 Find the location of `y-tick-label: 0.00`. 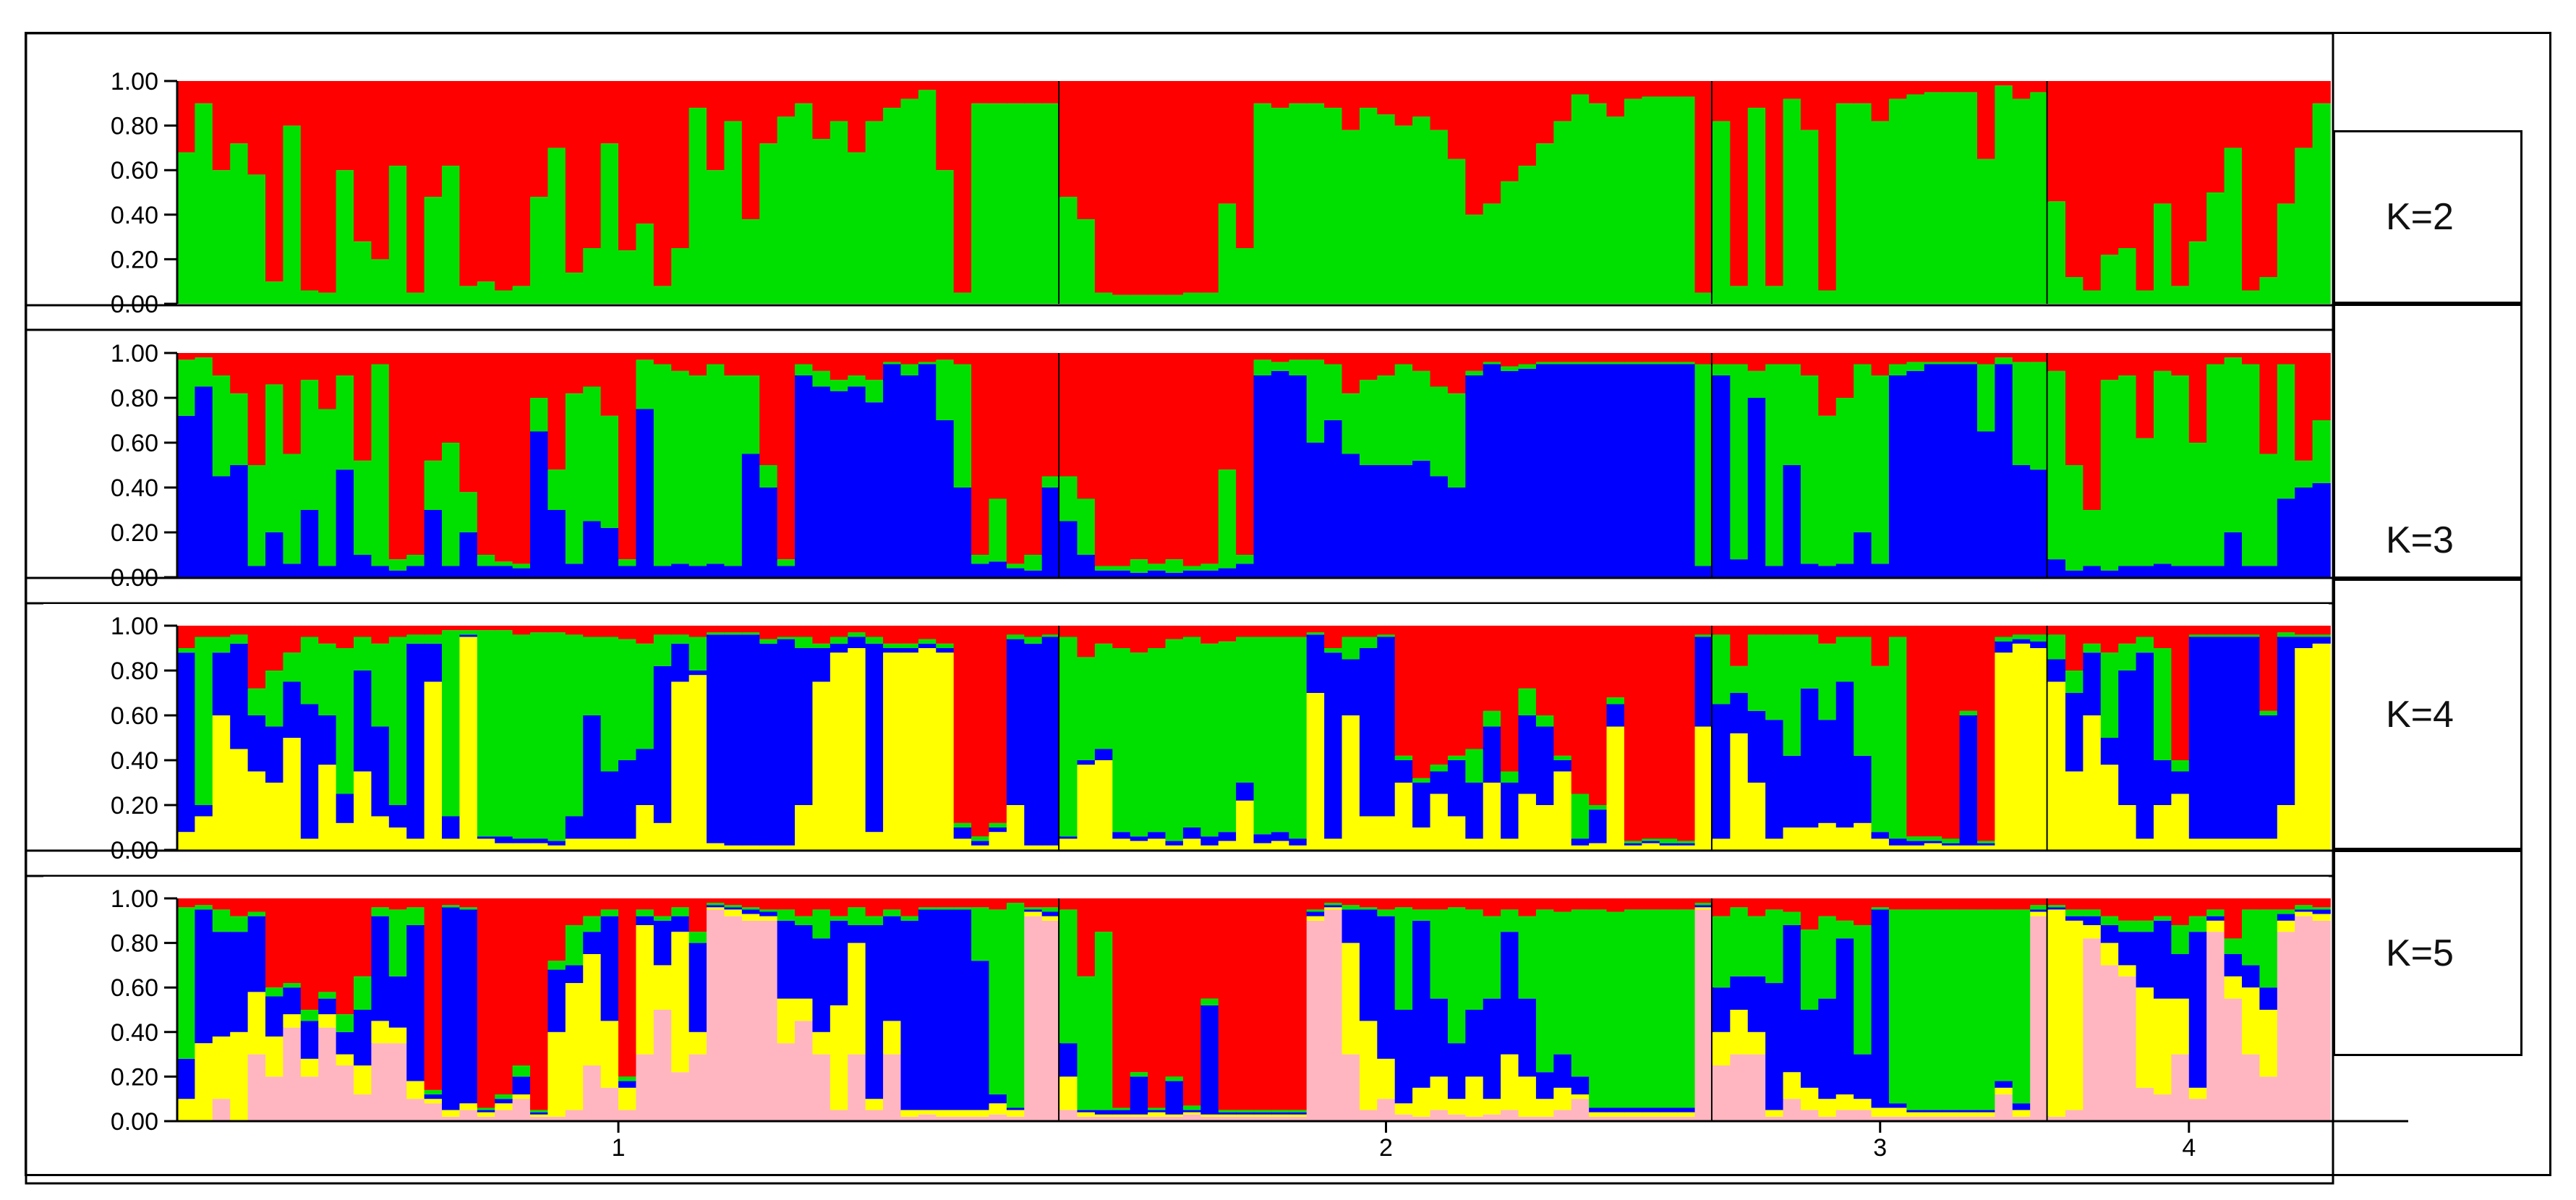

y-tick-label: 0.00 is located at coordinates (134, 1122).